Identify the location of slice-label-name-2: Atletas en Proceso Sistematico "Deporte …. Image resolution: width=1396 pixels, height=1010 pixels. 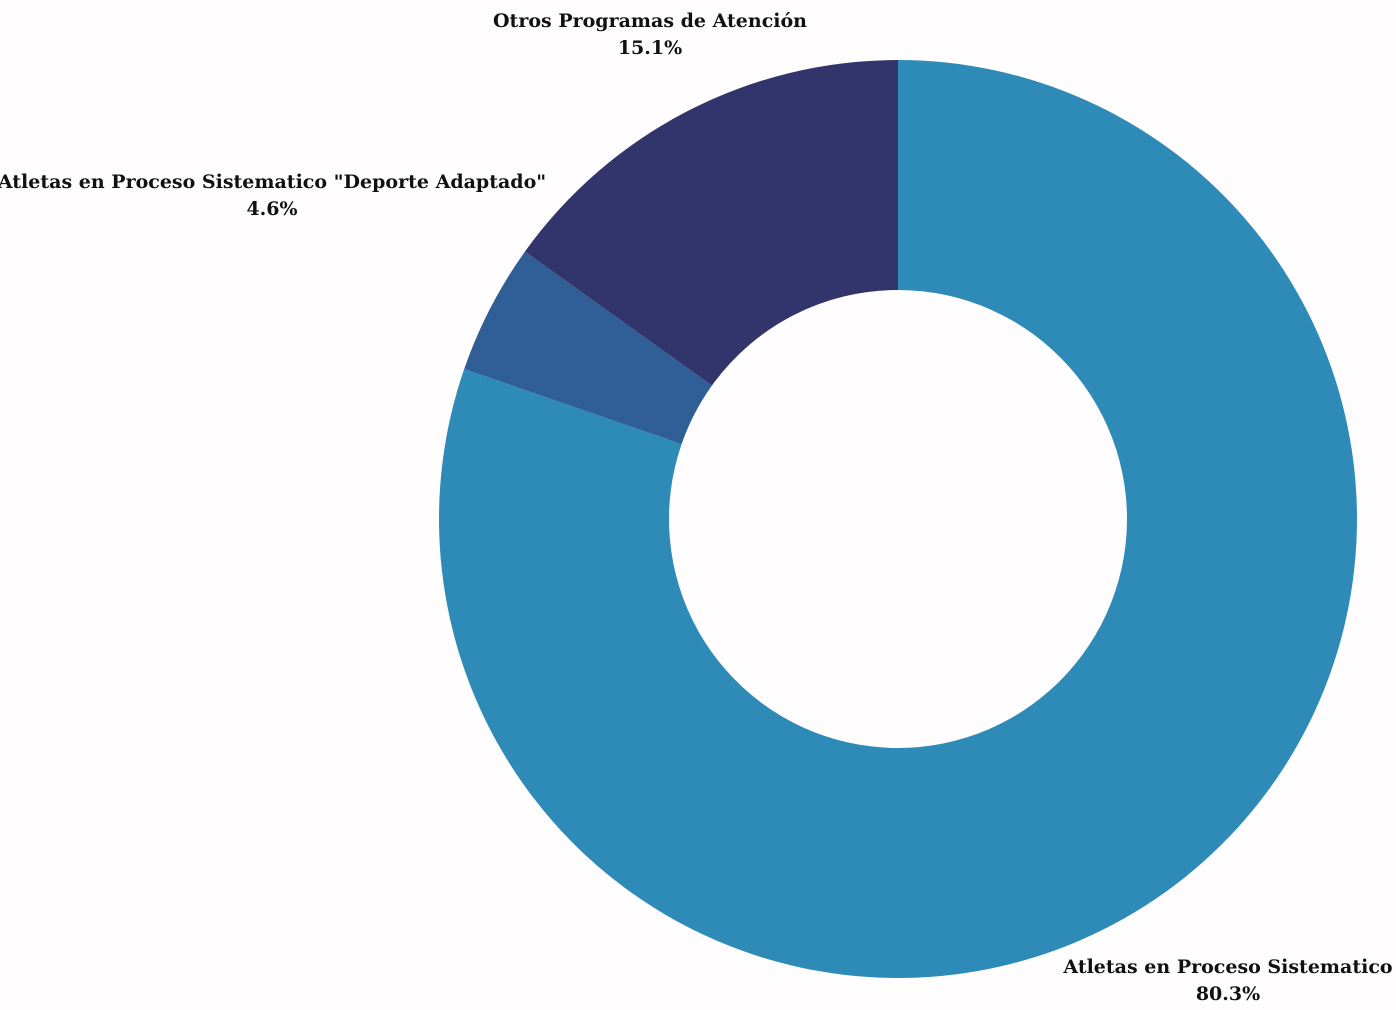
(273, 182).